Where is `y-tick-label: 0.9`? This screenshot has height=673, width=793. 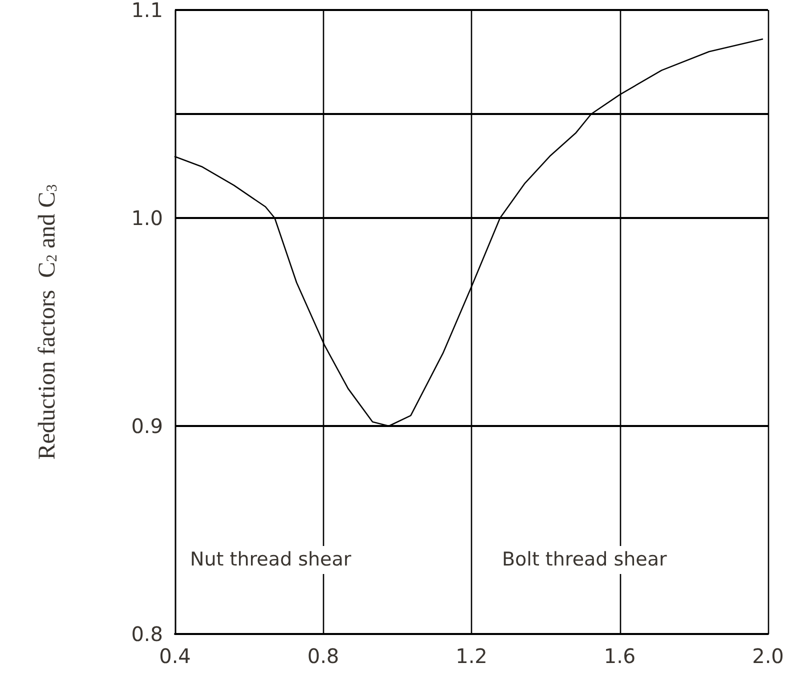 y-tick-label: 0.9 is located at coordinates (147, 426).